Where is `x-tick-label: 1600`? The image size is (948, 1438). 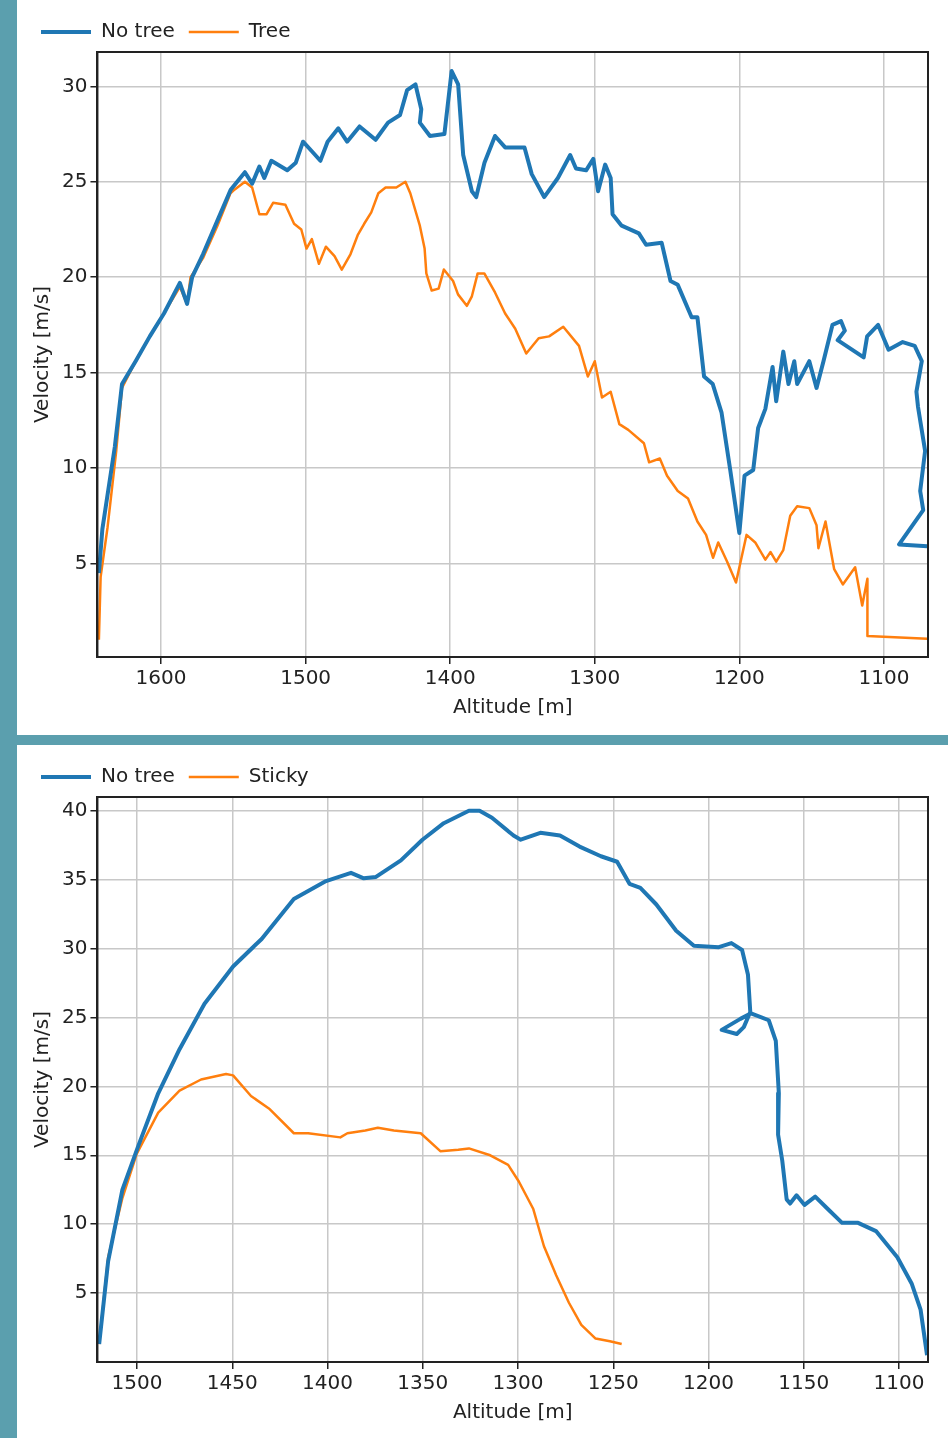
x-tick-label: 1600 is located at coordinates (161, 677).